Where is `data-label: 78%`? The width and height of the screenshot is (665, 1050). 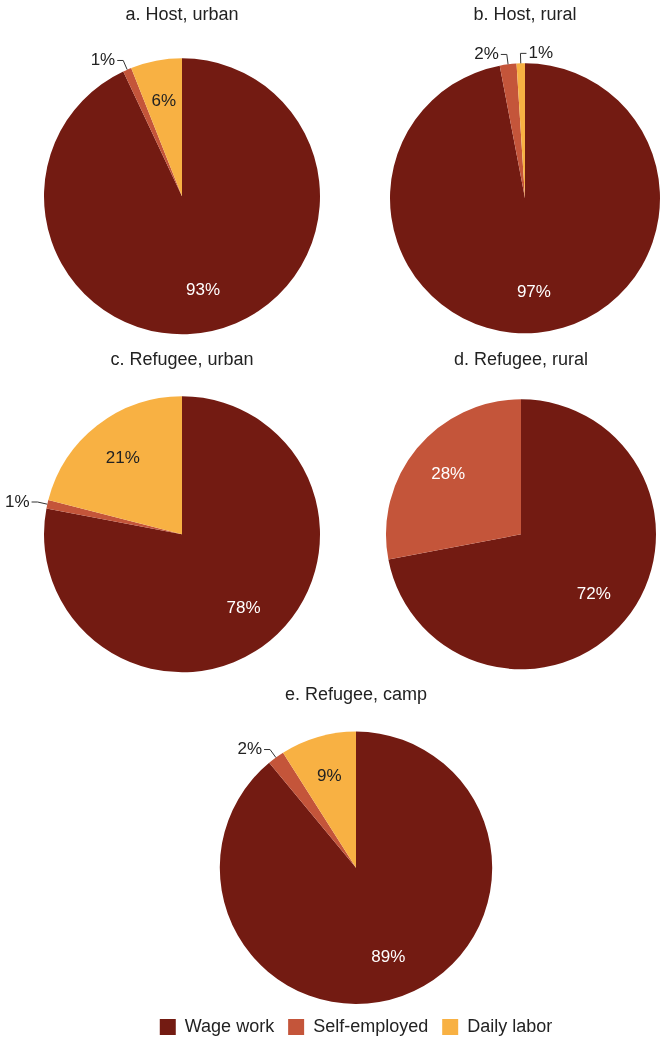
data-label: 78% is located at coordinates (243, 608).